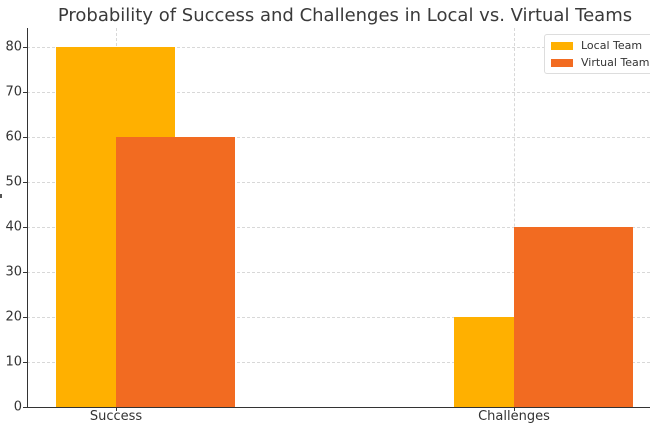  What do you see at coordinates (514, 416) in the screenshot?
I see `x-tick-label: Challenges` at bounding box center [514, 416].